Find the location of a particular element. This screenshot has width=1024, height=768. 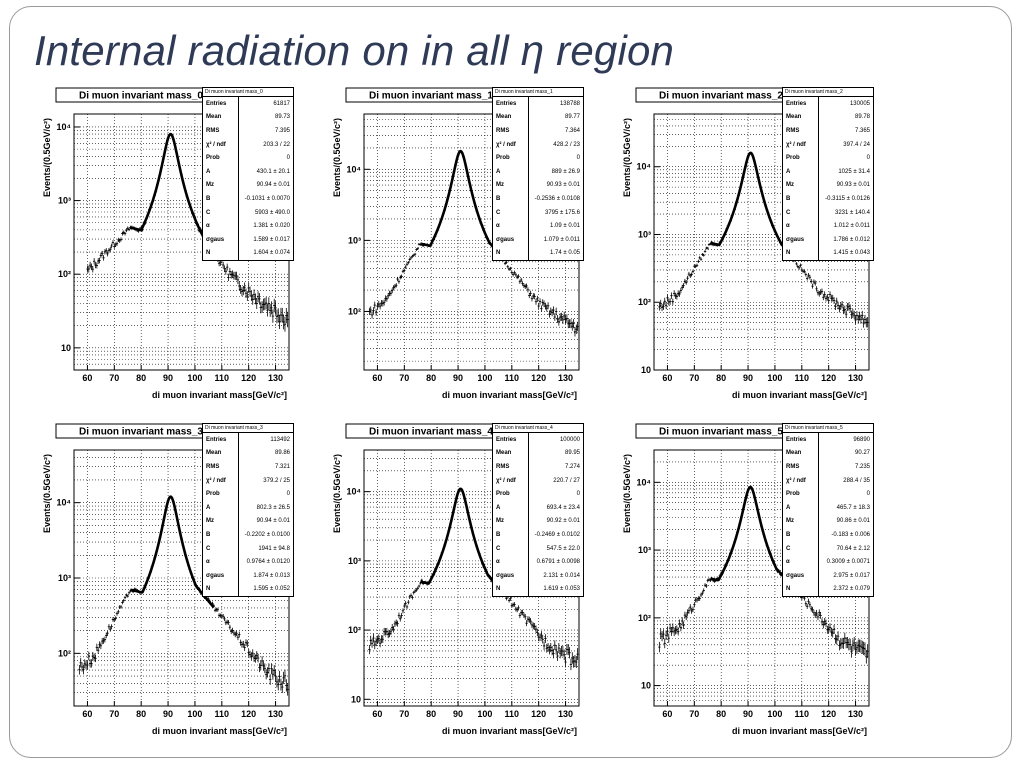

y-tick-label: 10 is located at coordinates (646, 686).